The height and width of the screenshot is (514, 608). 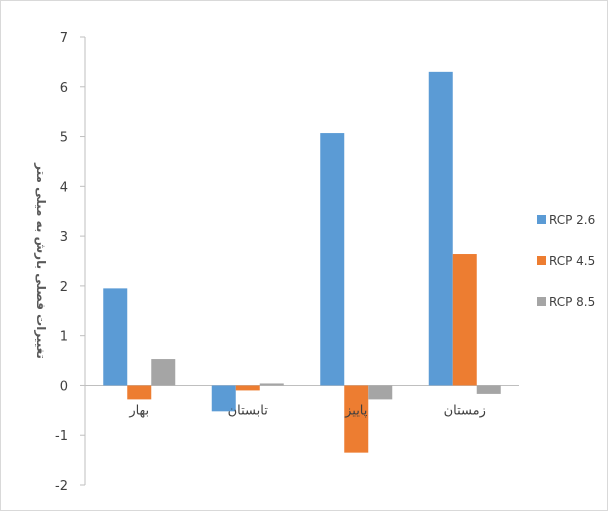 What do you see at coordinates (248, 410) in the screenshot?
I see `x-category-label: تابستان` at bounding box center [248, 410].